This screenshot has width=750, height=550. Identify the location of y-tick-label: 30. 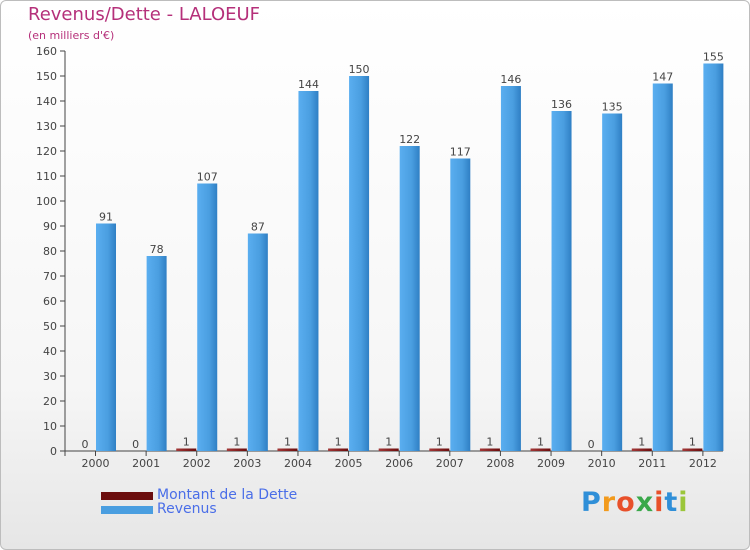
(50, 376).